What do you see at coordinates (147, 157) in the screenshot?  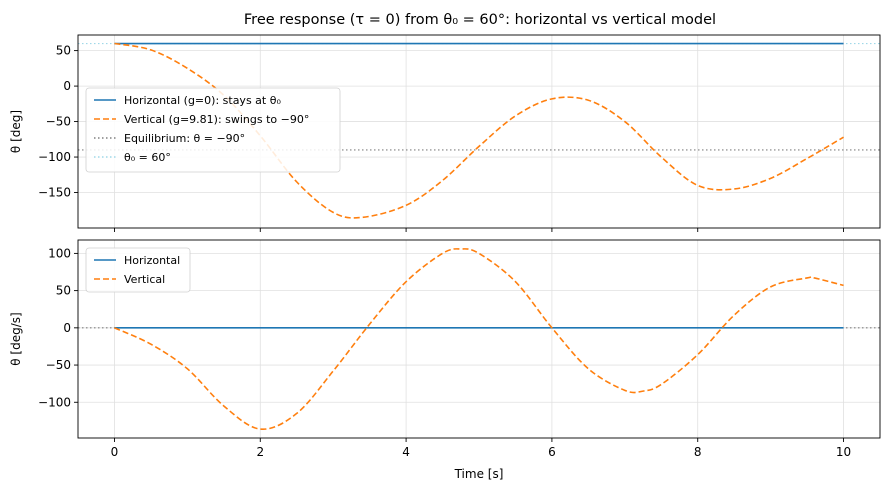 I see `legend-label: θ₀ = 60°` at bounding box center [147, 157].